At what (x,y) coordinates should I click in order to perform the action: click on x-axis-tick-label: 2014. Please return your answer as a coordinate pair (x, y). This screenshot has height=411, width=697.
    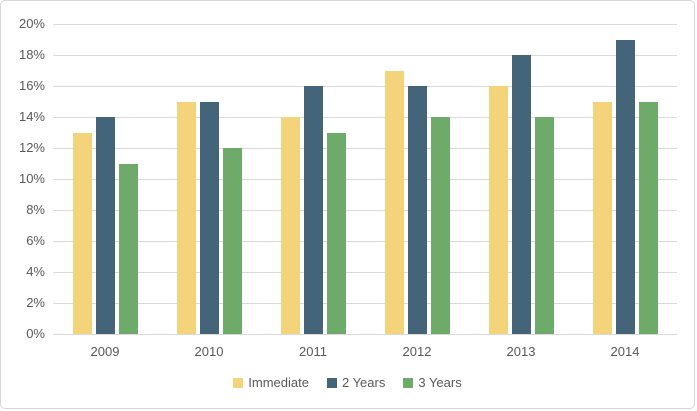
    Looking at the image, I should click on (625, 351).